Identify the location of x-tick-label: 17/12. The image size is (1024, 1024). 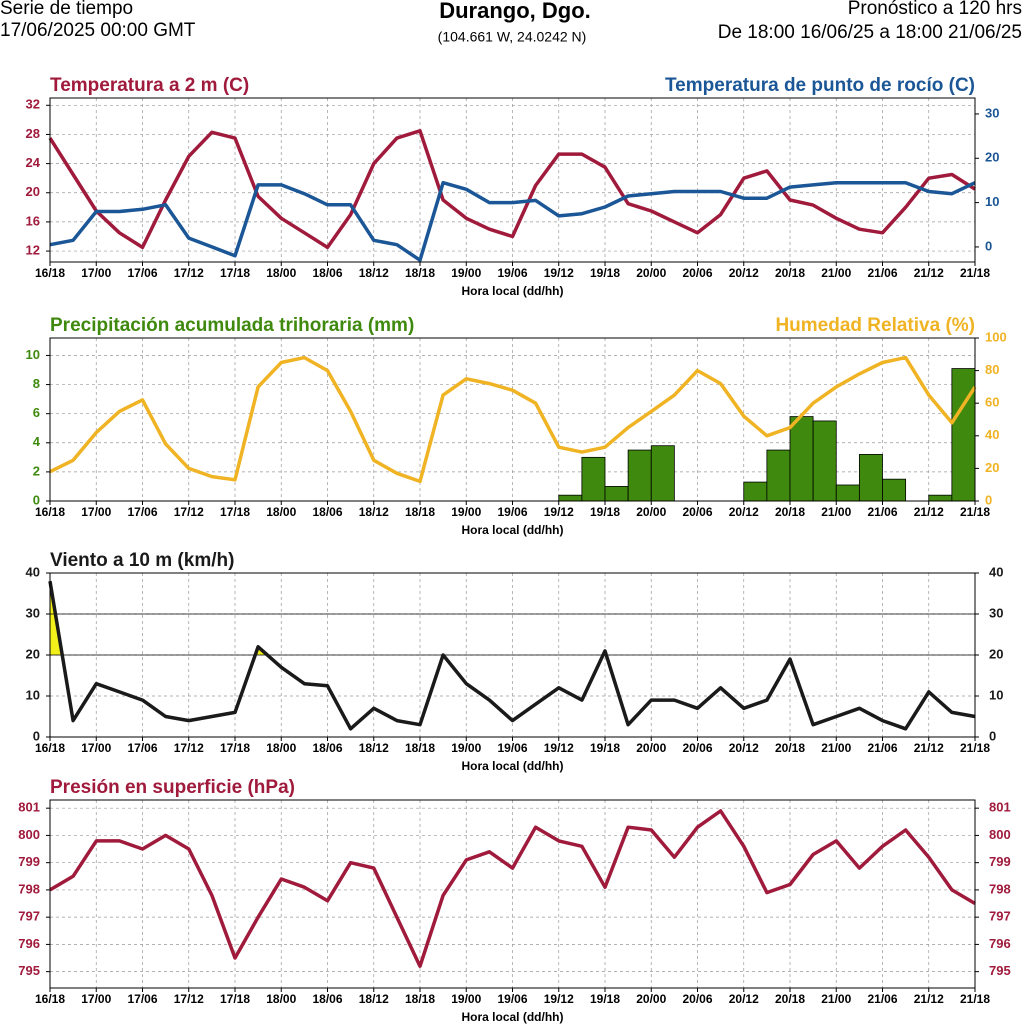
(189, 512).